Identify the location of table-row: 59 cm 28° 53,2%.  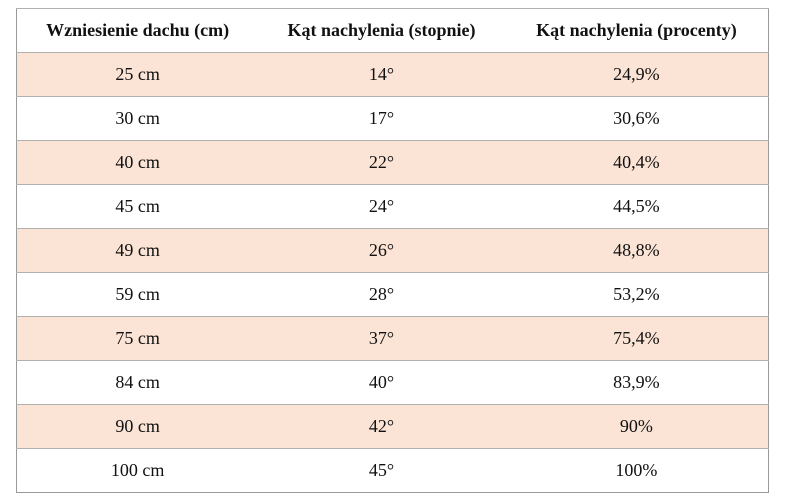
(392, 294).